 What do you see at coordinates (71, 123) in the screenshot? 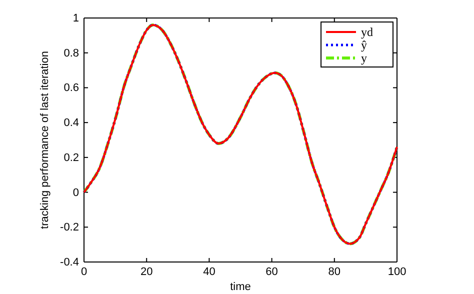
I see `y-tick-label: 0.4` at bounding box center [71, 123].